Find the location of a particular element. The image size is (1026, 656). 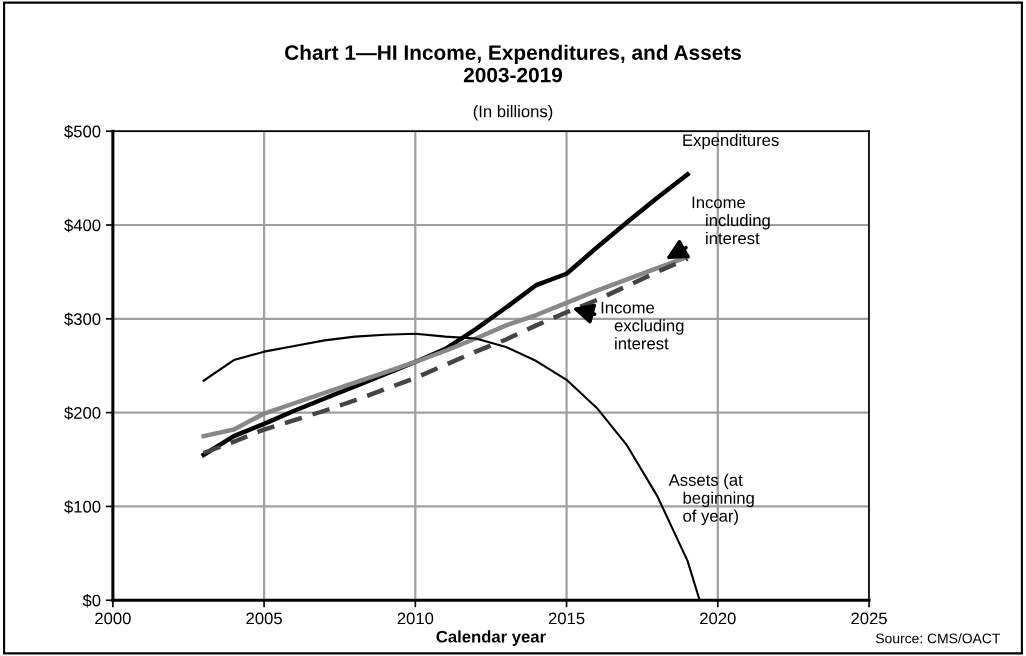

y-tick-label: $100 is located at coordinates (82, 507).